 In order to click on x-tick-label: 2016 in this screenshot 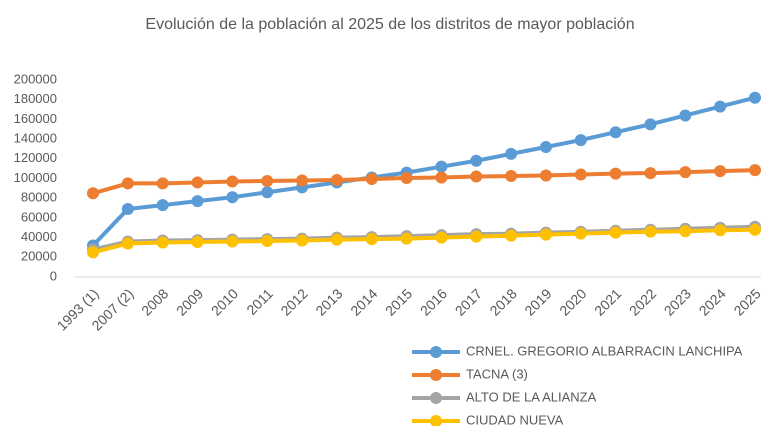, I will do `click(433, 301)`.